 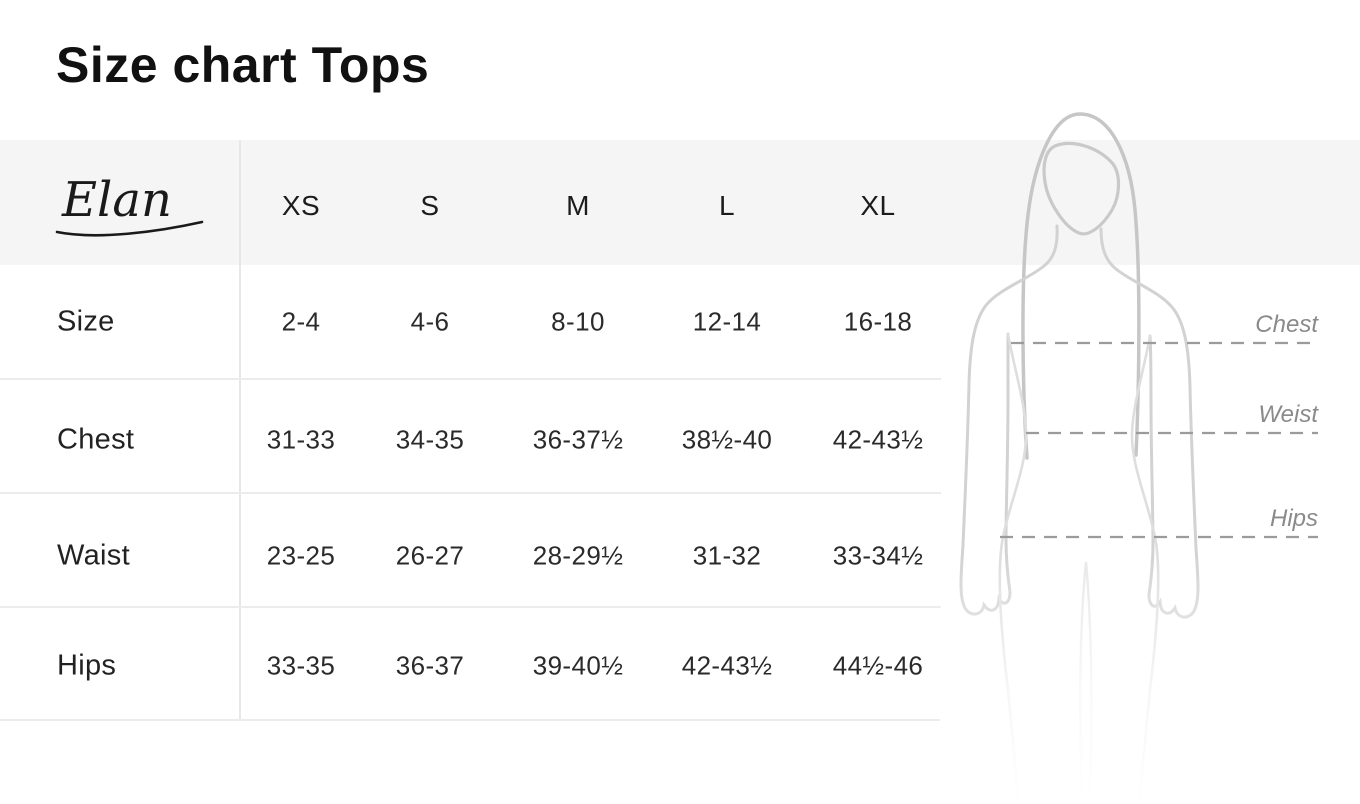 What do you see at coordinates (578, 555) in the screenshot?
I see `table-cell: 28-29½` at bounding box center [578, 555].